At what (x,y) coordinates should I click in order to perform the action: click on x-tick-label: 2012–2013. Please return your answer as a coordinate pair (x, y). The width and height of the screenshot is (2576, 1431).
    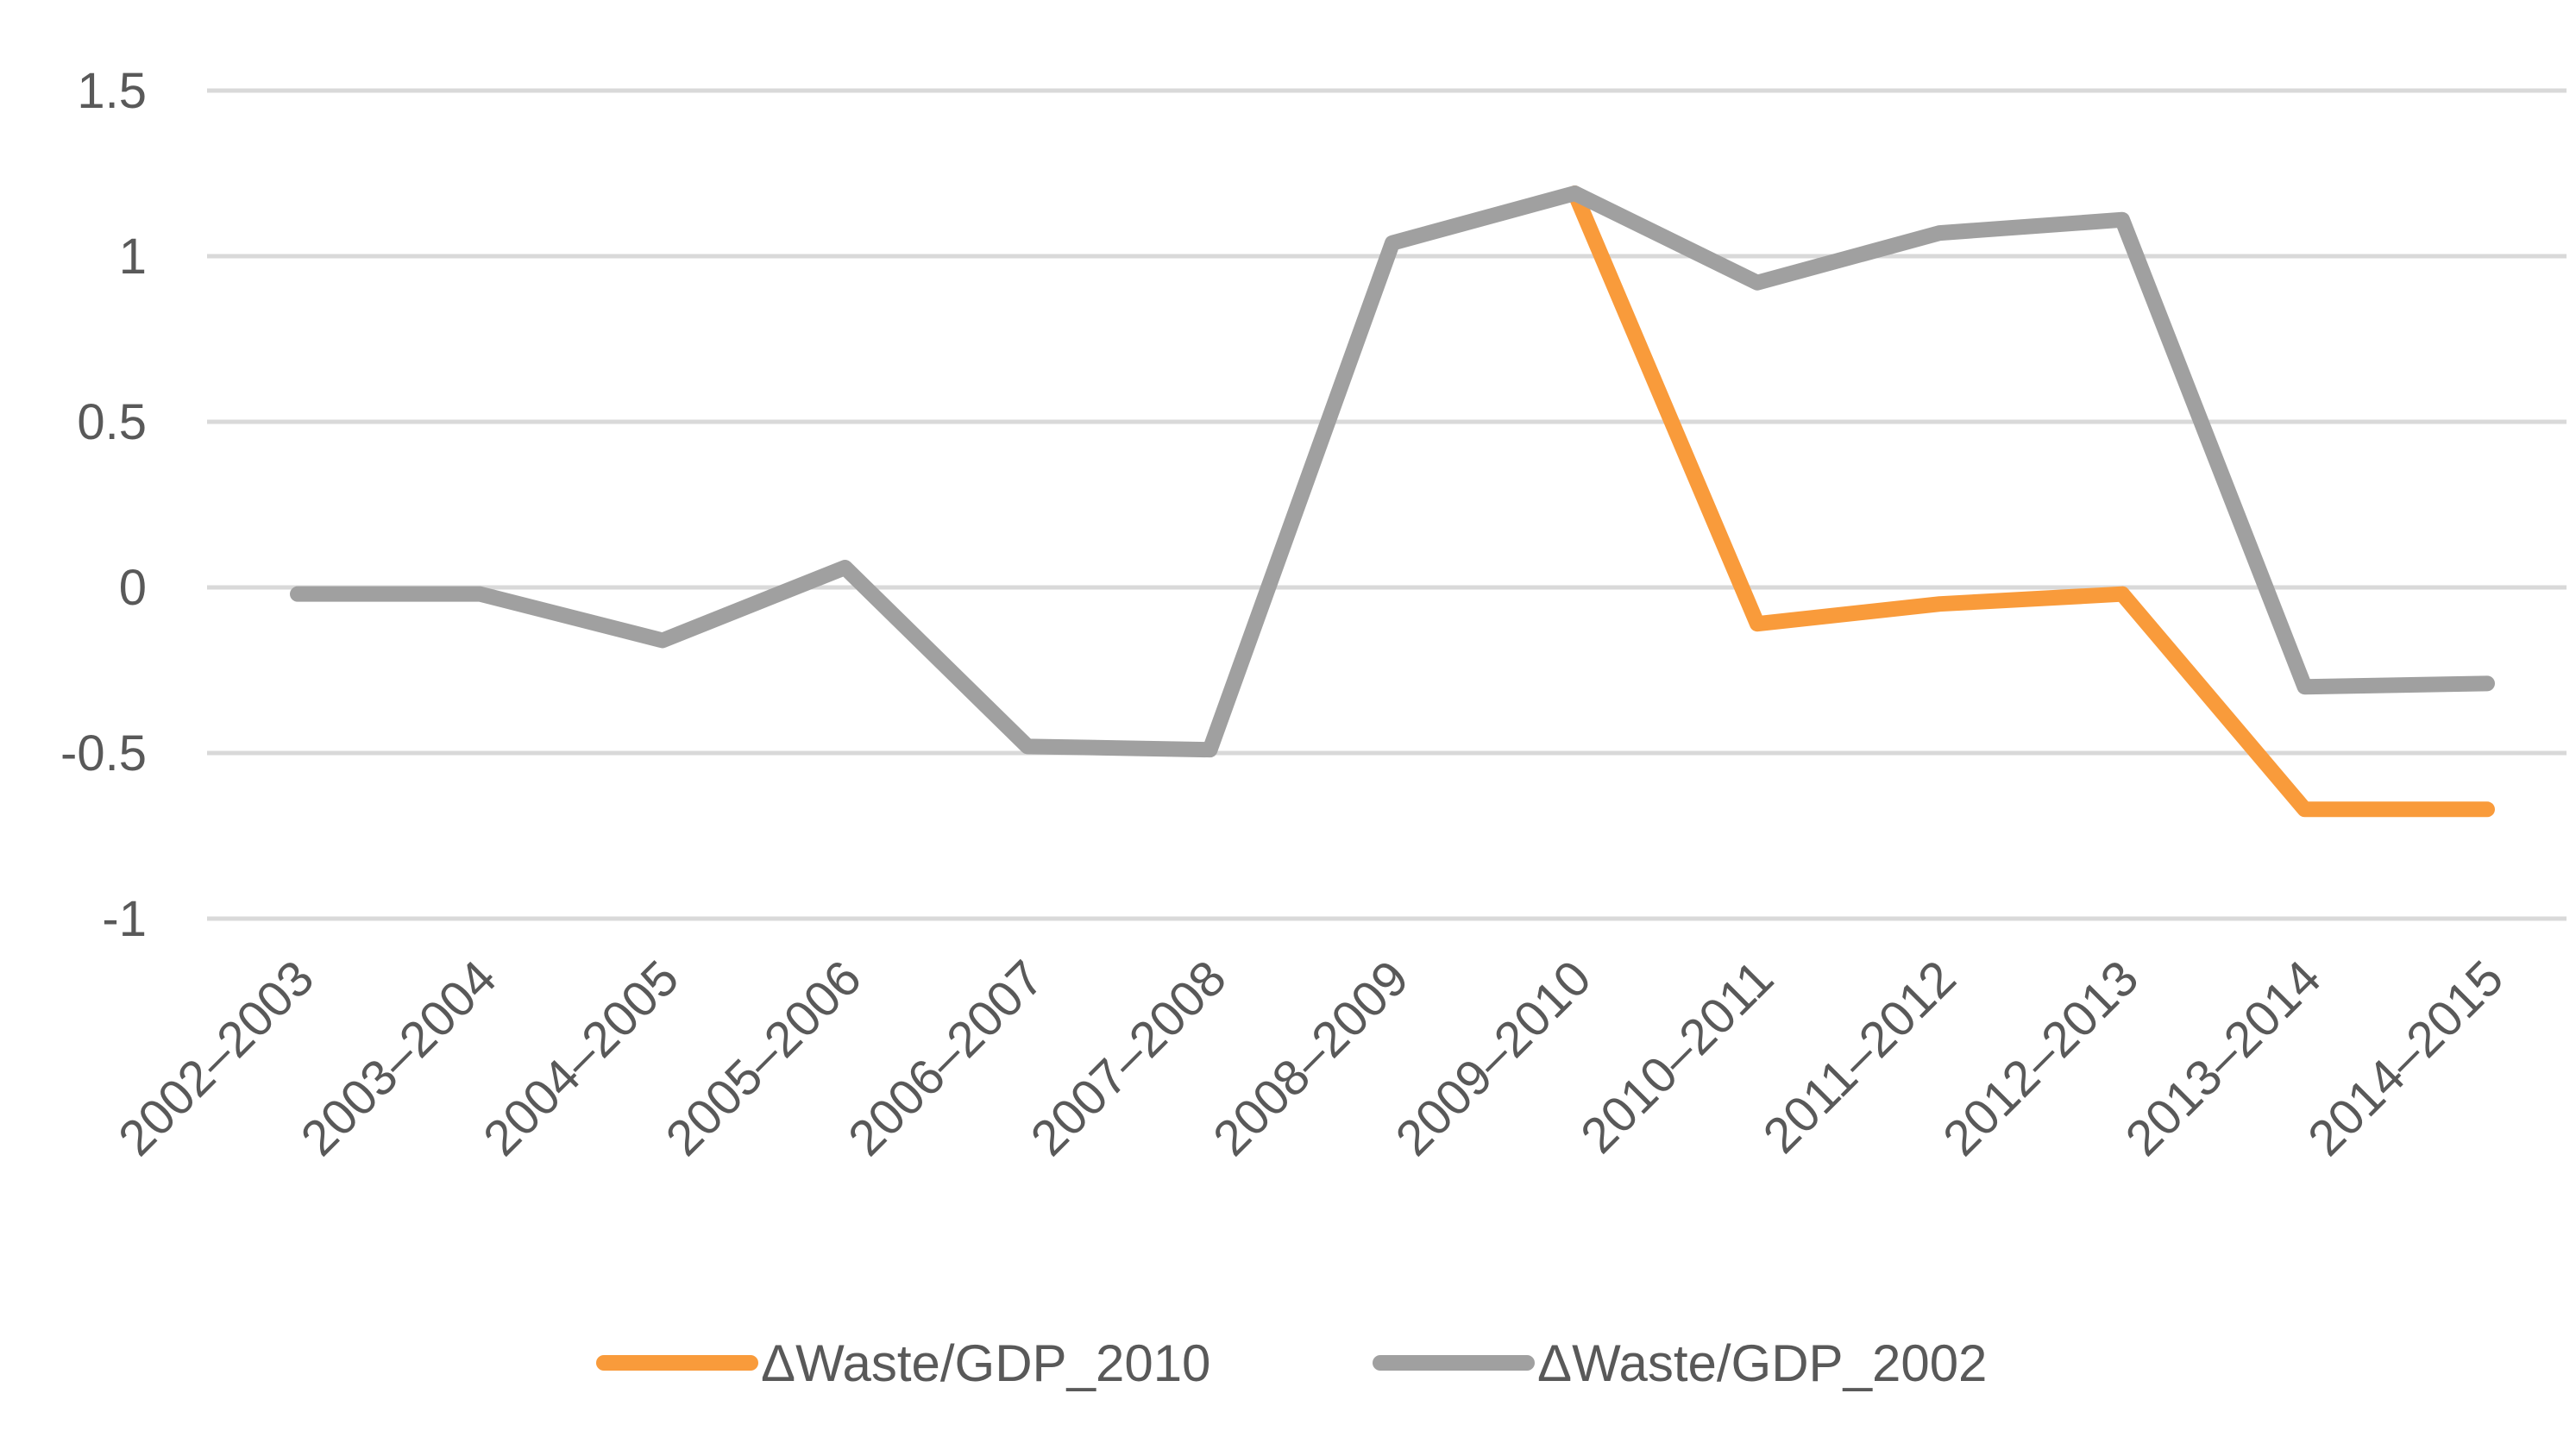
    Looking at the image, I should click on (2040, 1058).